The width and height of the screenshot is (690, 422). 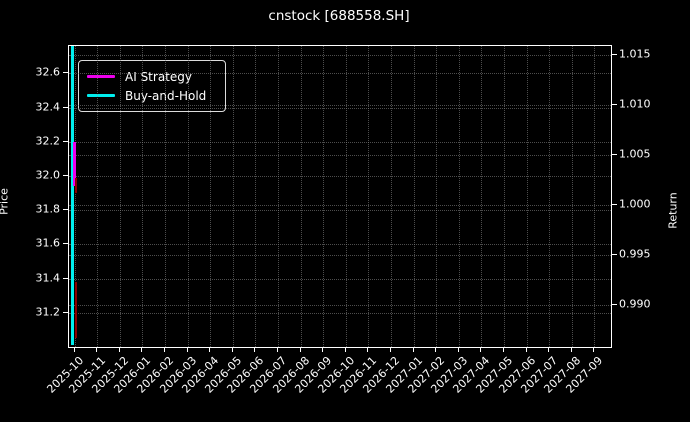 I want to click on y-tick-label-price: 32.0, so click(x=48, y=175).